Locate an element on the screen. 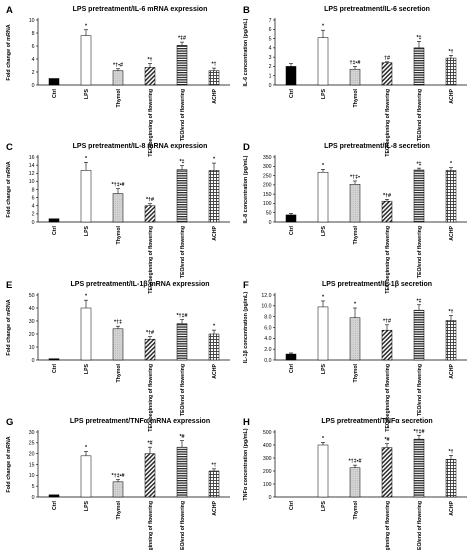  panel-letter: H is located at coordinates (246, 422).